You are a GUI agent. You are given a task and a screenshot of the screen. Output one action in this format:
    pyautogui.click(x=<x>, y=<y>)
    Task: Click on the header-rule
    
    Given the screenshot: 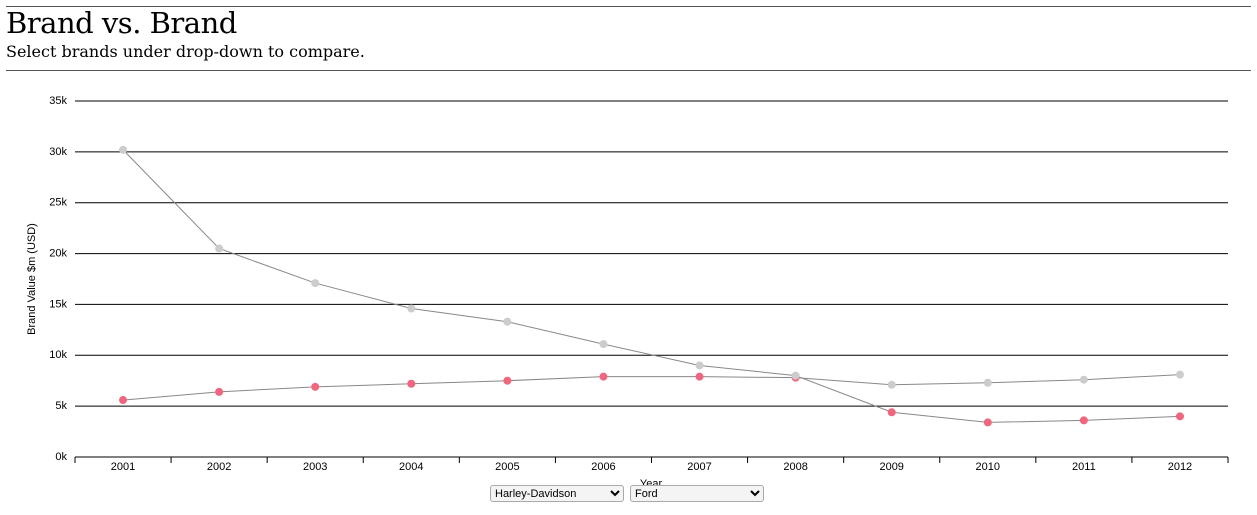 What is the action you would take?
    pyautogui.click(x=628, y=70)
    